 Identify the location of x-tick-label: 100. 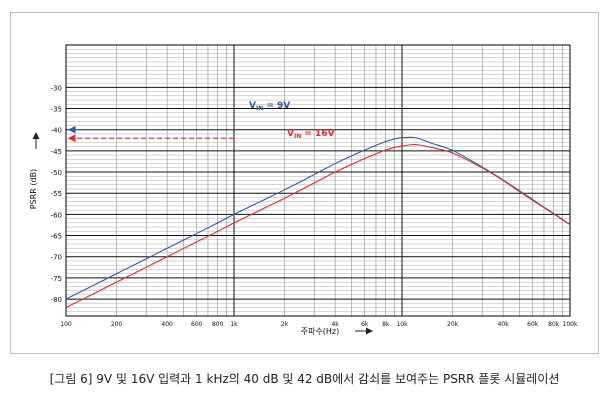
(66, 324).